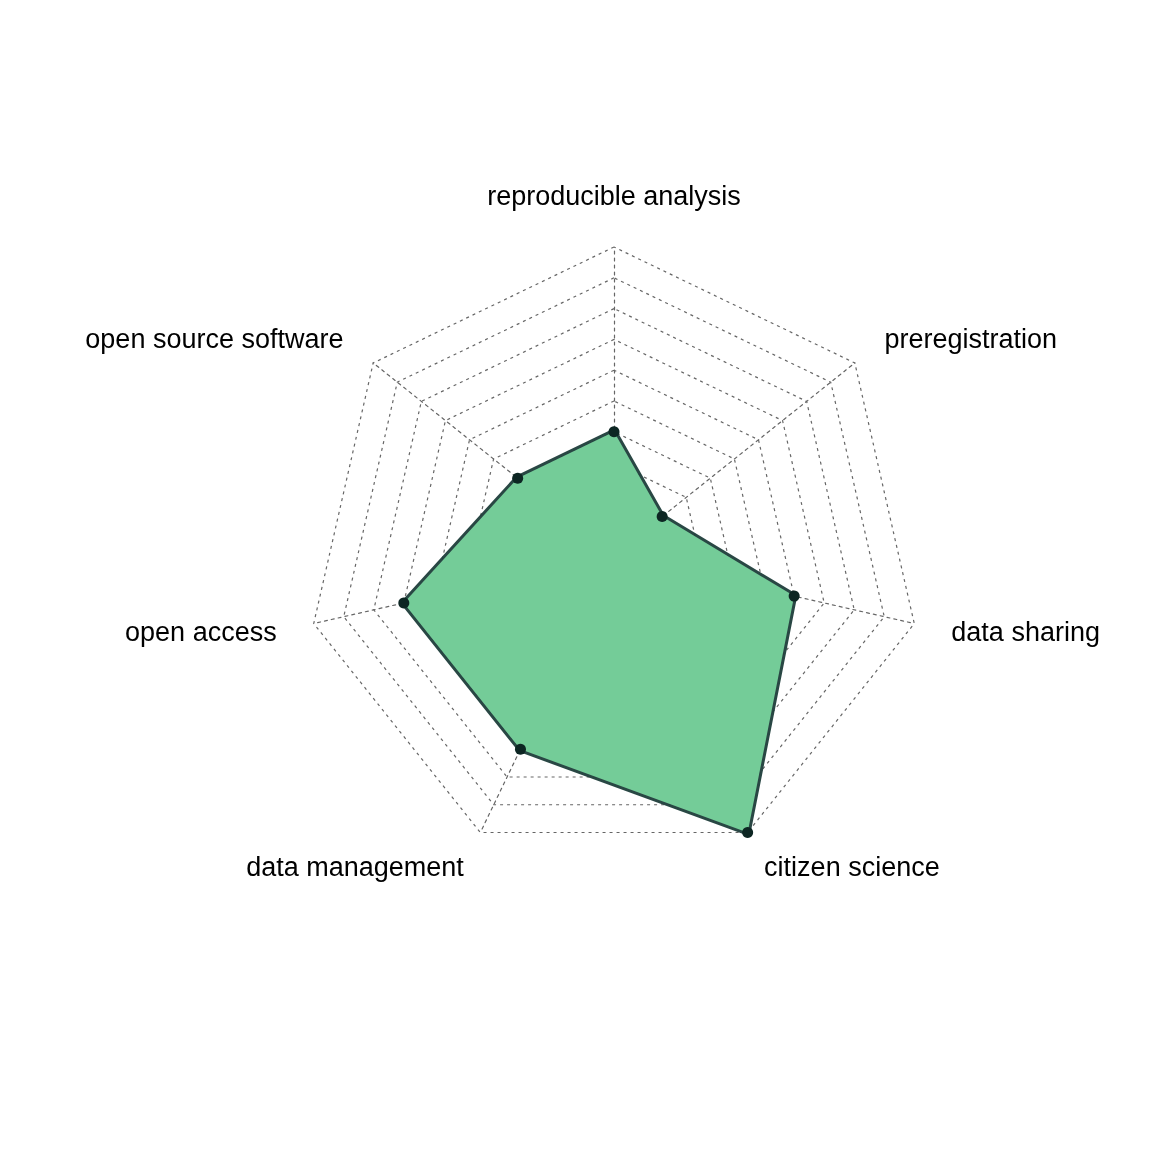 The height and width of the screenshot is (1152, 1152). What do you see at coordinates (201, 631) in the screenshot?
I see `spoke-label: open access` at bounding box center [201, 631].